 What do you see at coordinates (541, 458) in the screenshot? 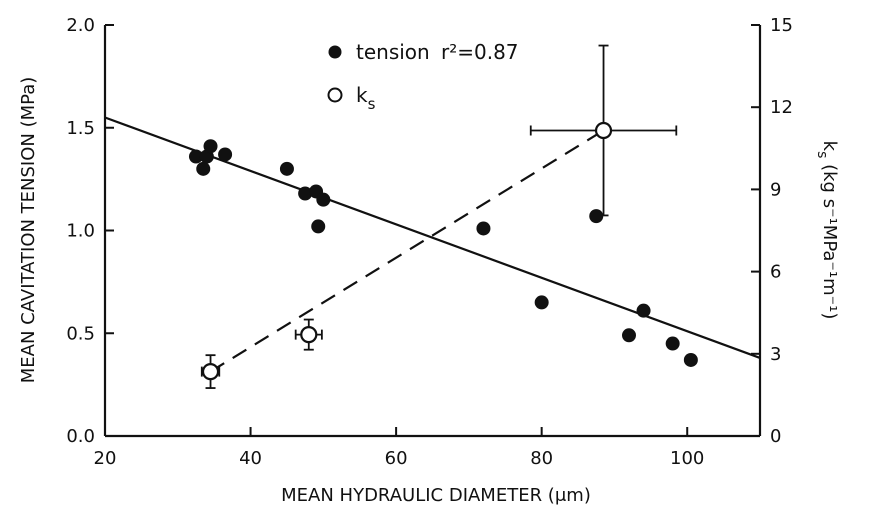
I see `x-tick-label: 80` at bounding box center [541, 458].